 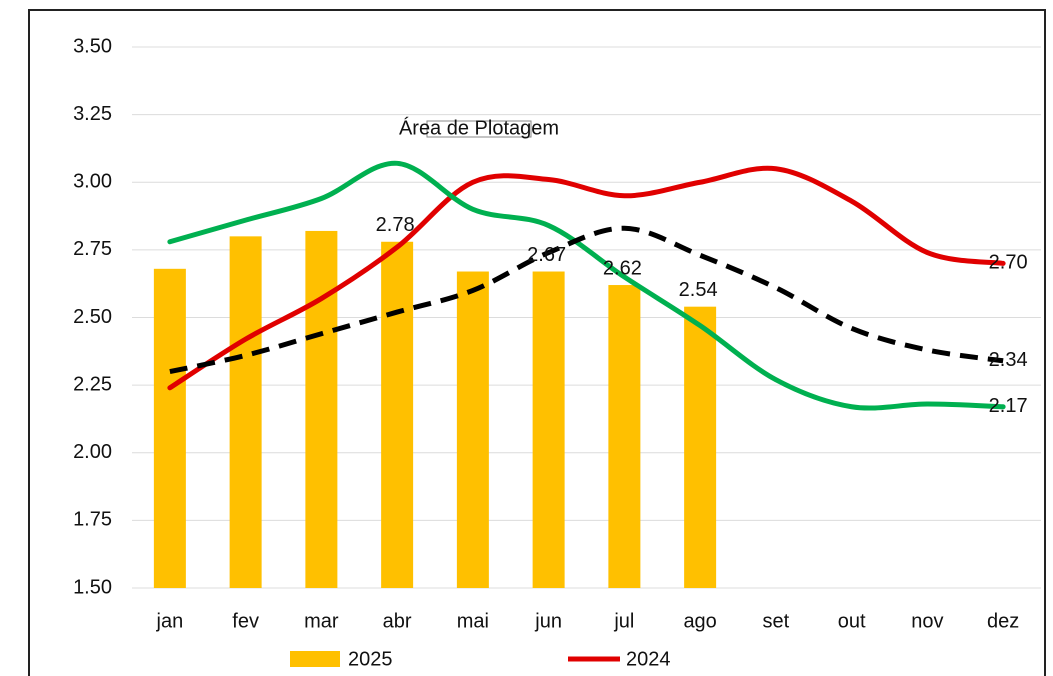 I want to click on legend-swatch, so click(x=315, y=659).